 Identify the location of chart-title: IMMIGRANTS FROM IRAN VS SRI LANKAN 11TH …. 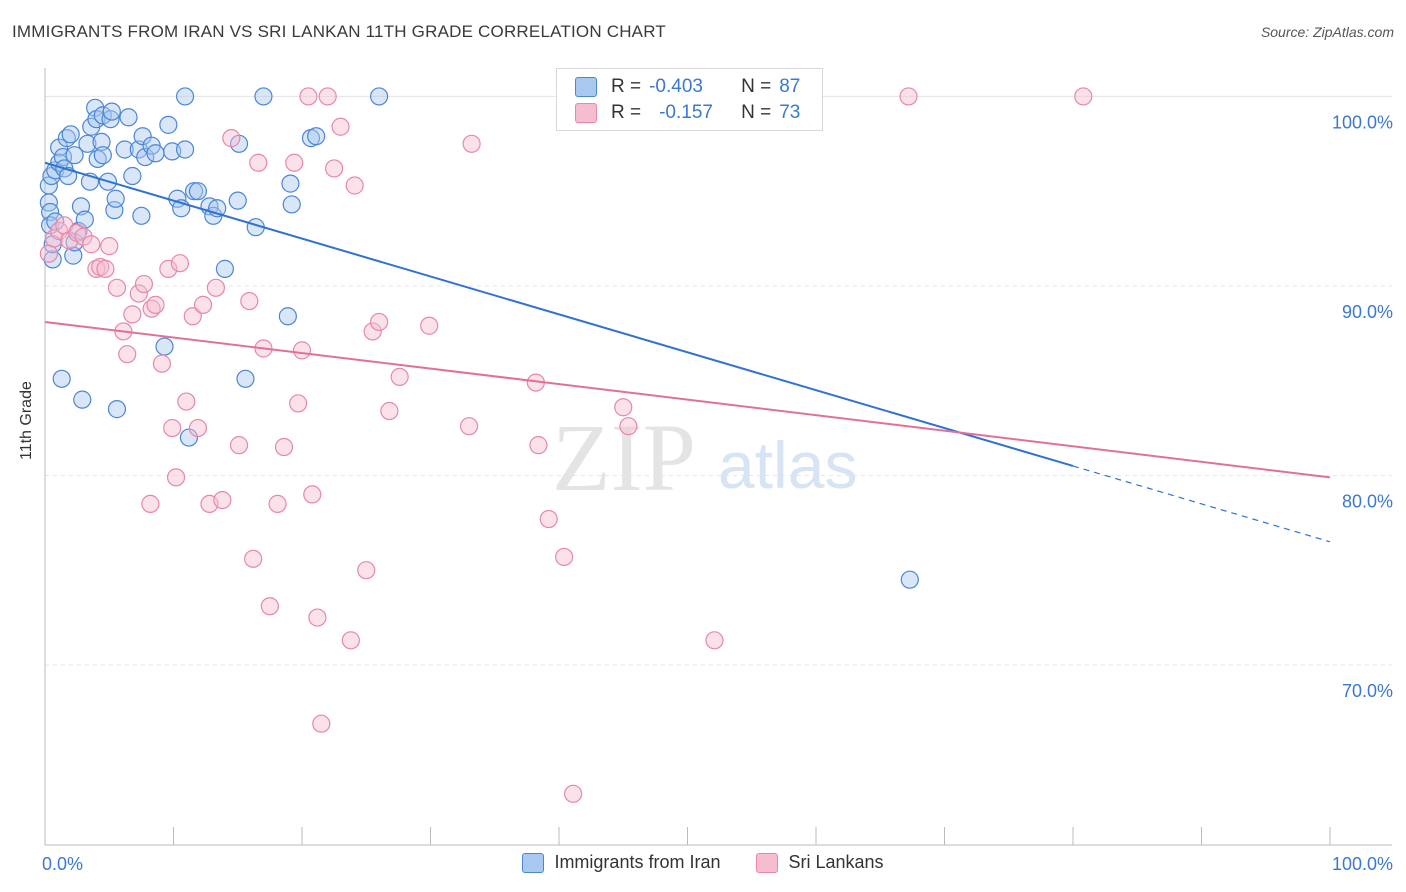
(339, 31).